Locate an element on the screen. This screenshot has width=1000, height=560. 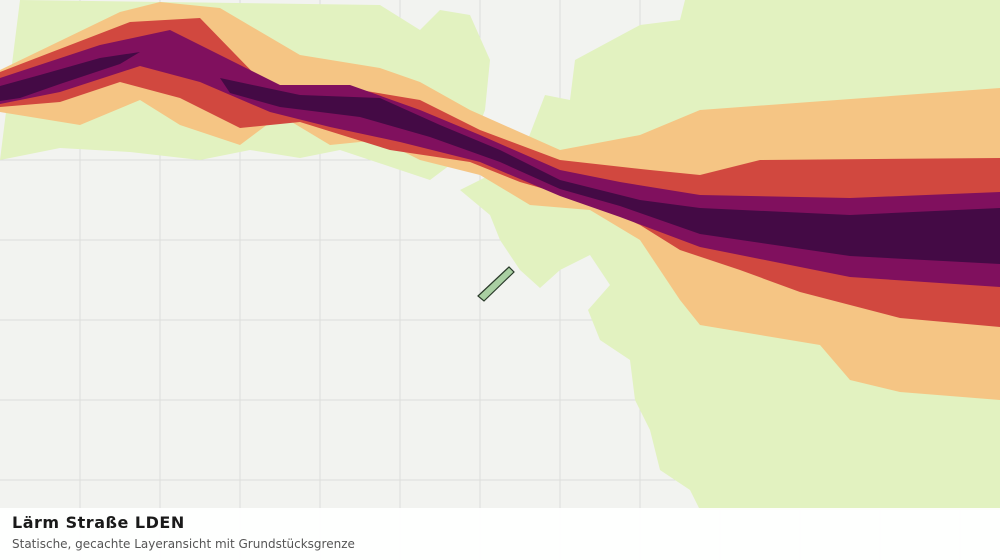
layer-title: Lärm Straße LDEN is located at coordinates (98, 522).